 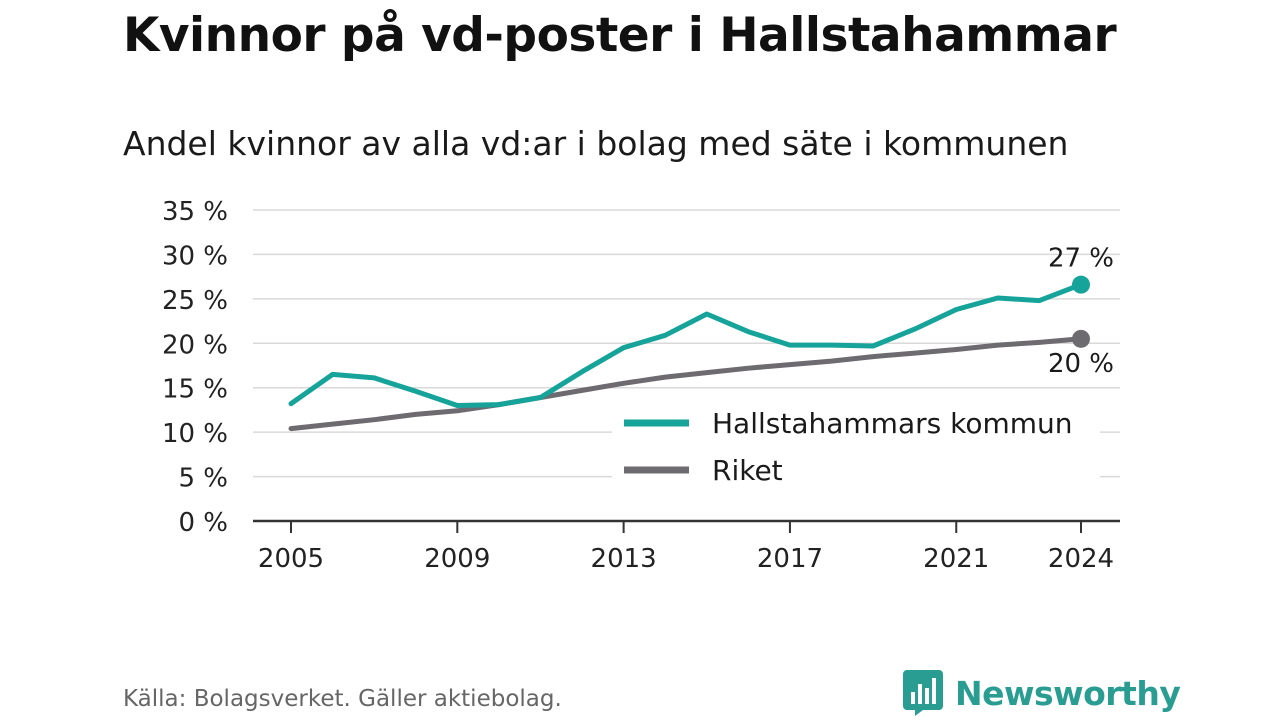 I want to click on y-tick-label: 15 %, so click(x=195, y=390).